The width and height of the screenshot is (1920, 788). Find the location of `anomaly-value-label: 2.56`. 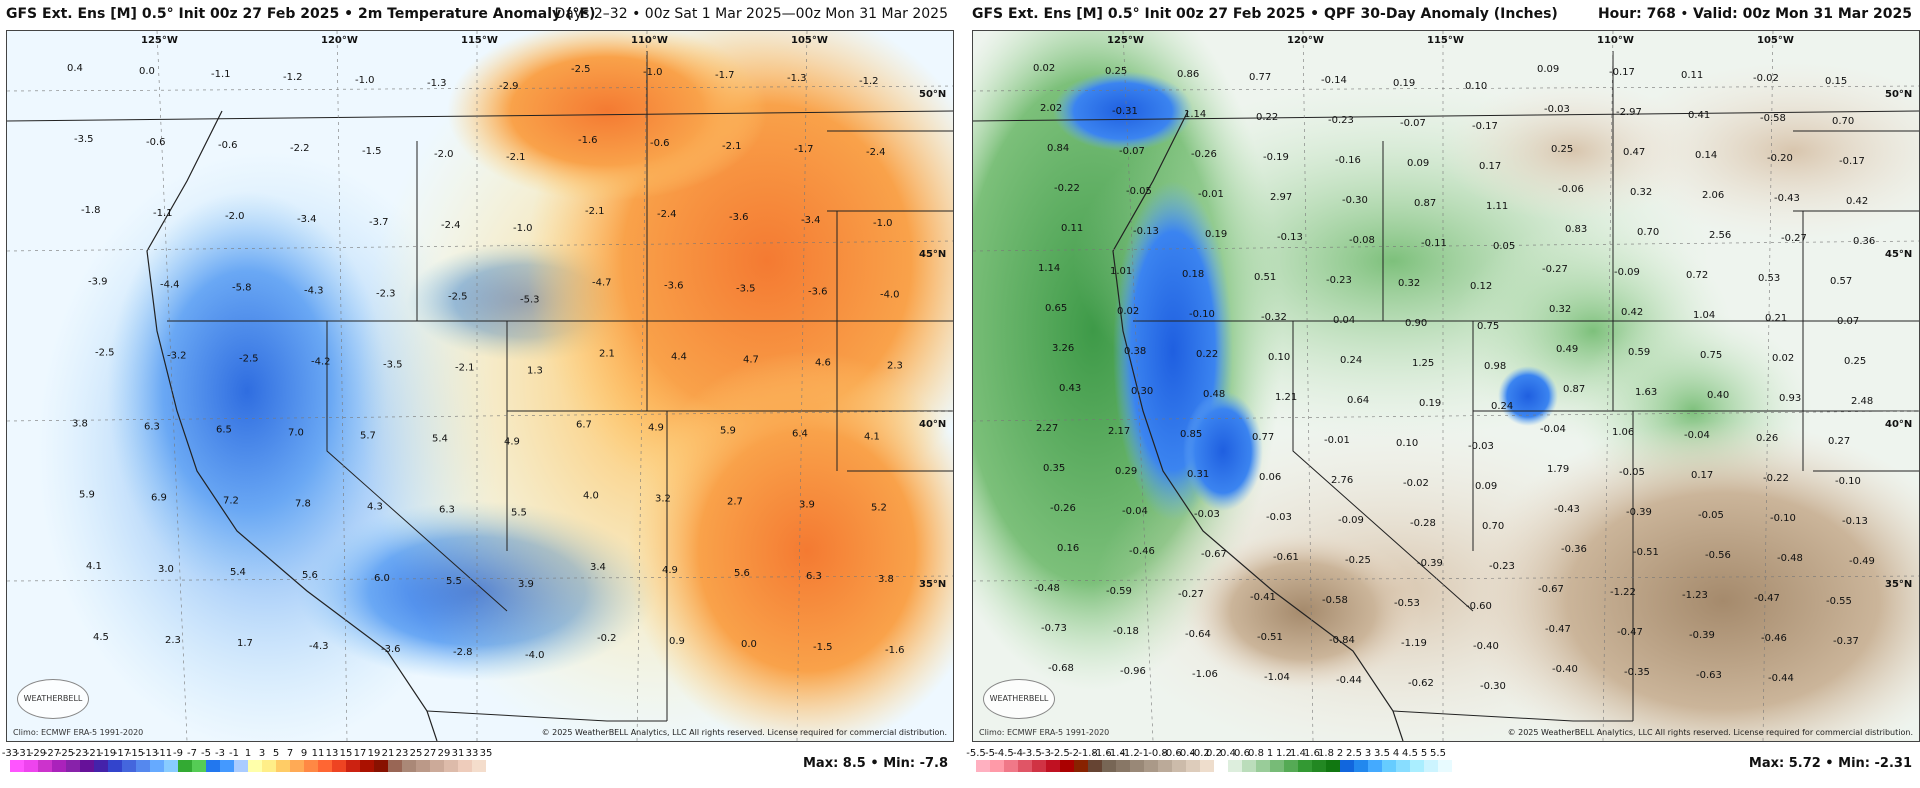

anomaly-value-label: 2.56 is located at coordinates (1720, 235).